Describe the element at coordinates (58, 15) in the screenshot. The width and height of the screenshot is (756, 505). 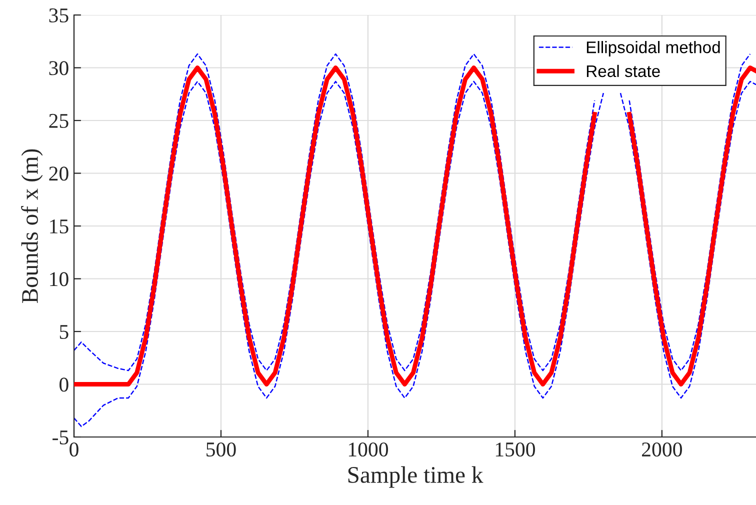
I see `y-tick-label: 35` at that location.